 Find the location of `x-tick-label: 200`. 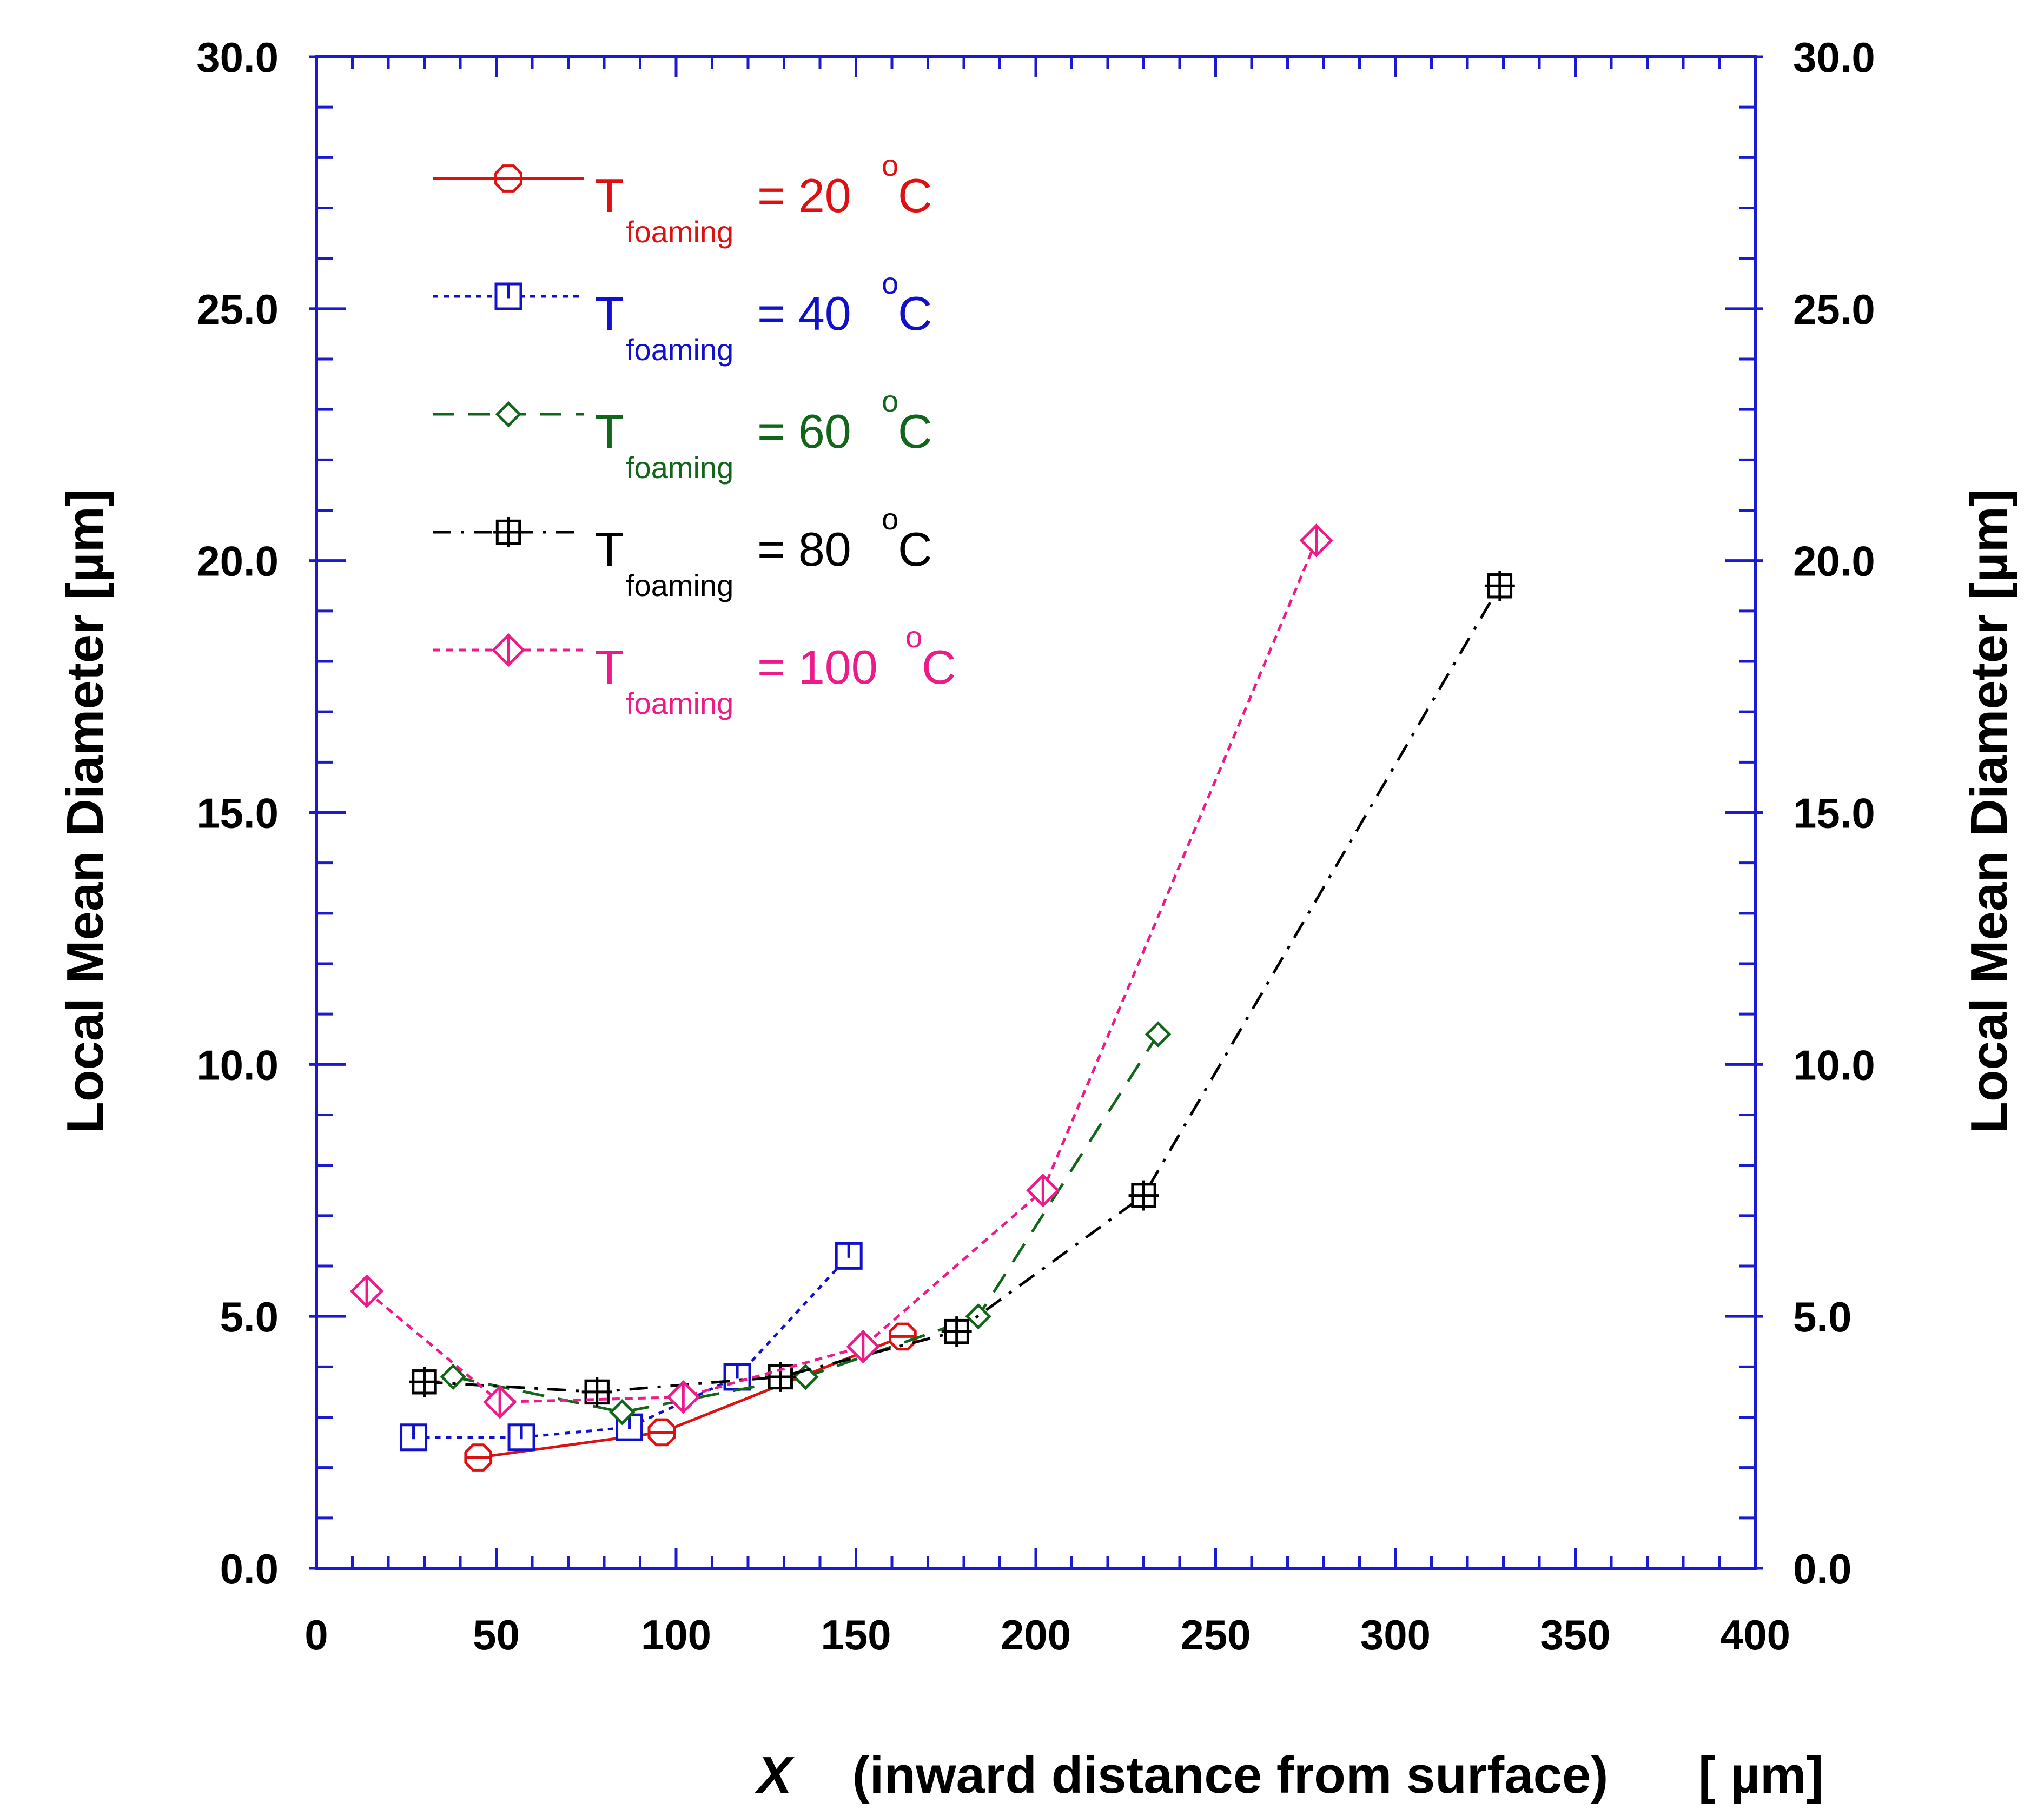

x-tick-label: 200 is located at coordinates (1036, 1635).